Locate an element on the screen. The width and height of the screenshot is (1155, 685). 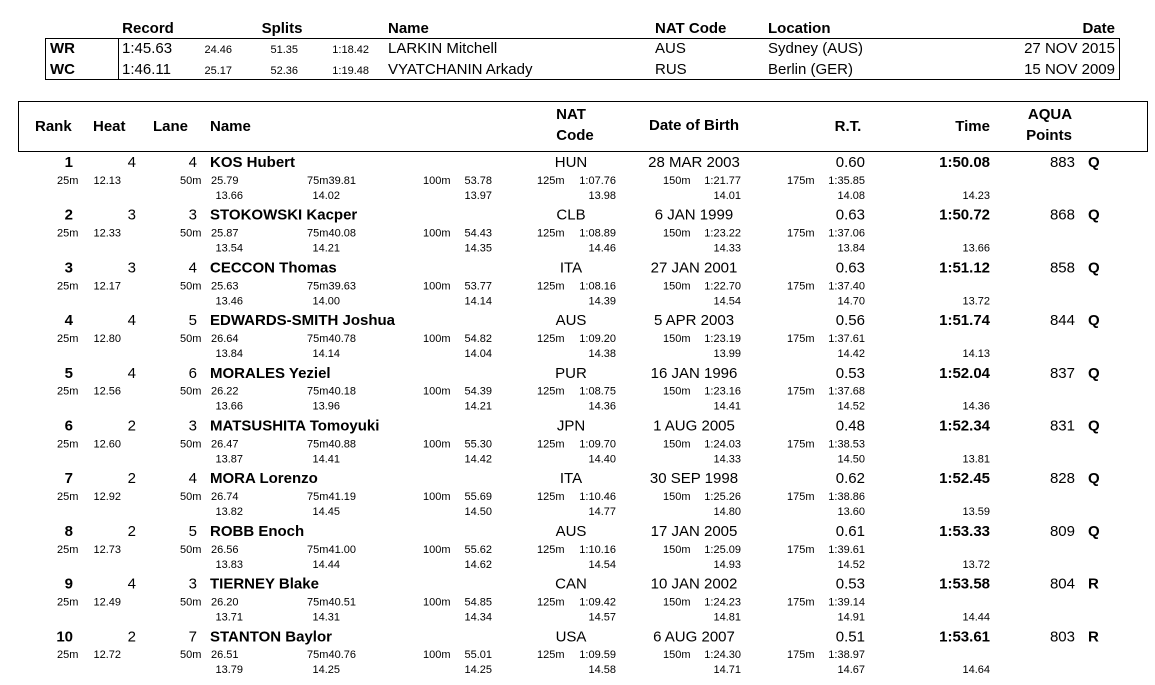
points: 837 is located at coordinates (1062, 373).